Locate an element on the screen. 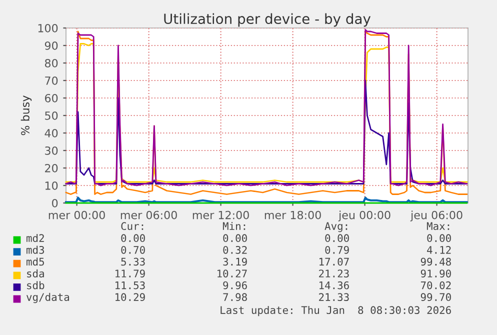  x-tick-label: mer 18:00 is located at coordinates (292, 215).